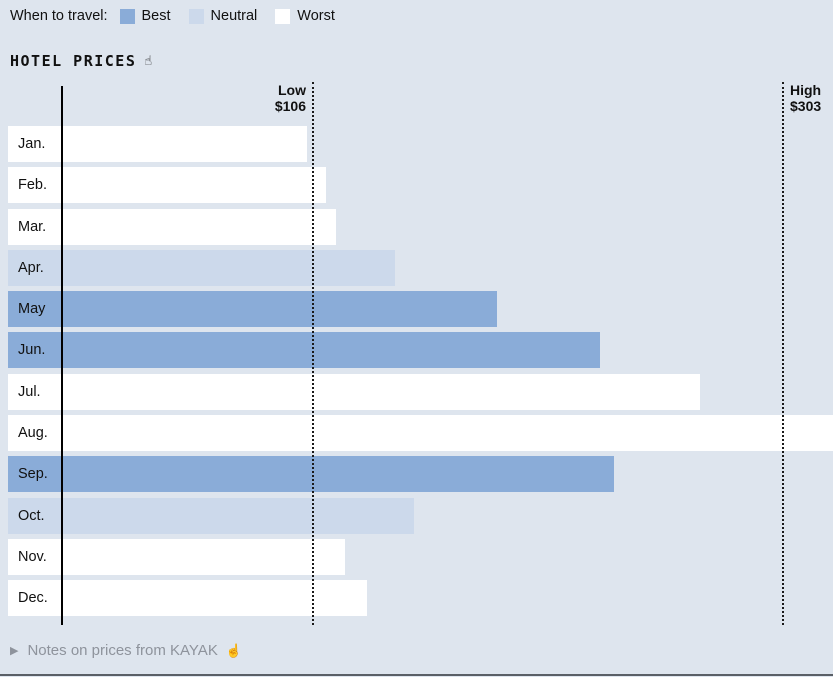  I want to click on high-price-dotted-line, so click(783, 353).